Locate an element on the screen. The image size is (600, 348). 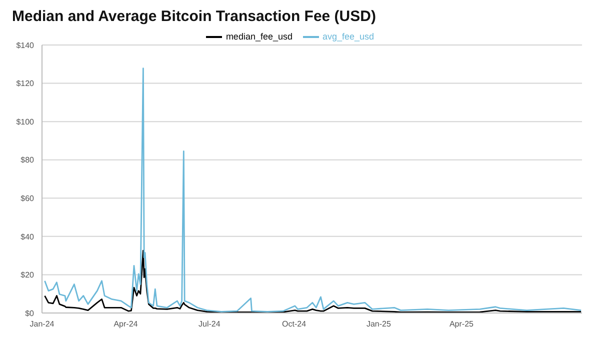
y-tick-label: $100 is located at coordinates (25, 121).